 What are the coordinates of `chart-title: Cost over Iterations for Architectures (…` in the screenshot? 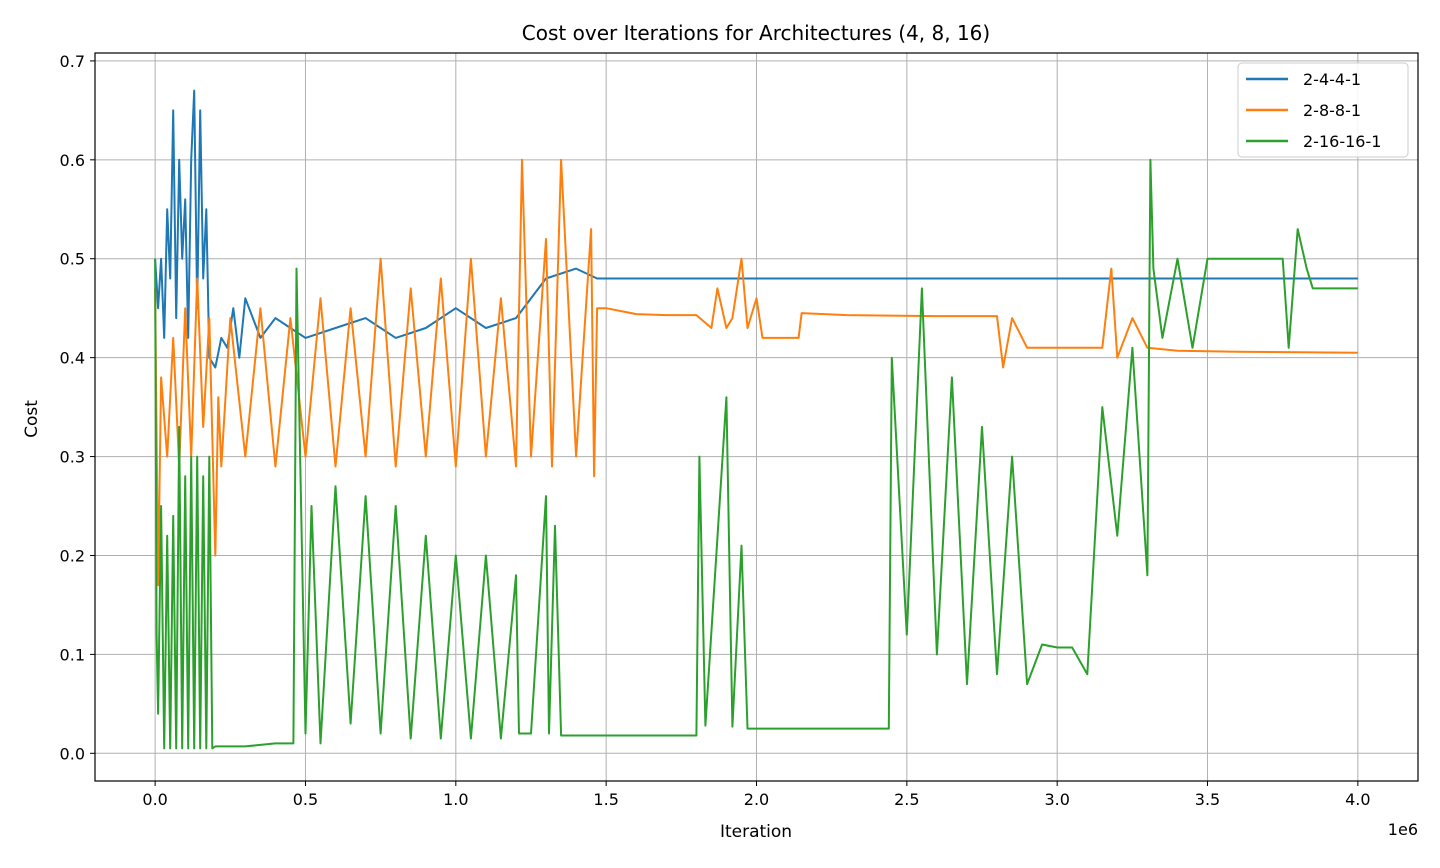 It's located at (756, 33).